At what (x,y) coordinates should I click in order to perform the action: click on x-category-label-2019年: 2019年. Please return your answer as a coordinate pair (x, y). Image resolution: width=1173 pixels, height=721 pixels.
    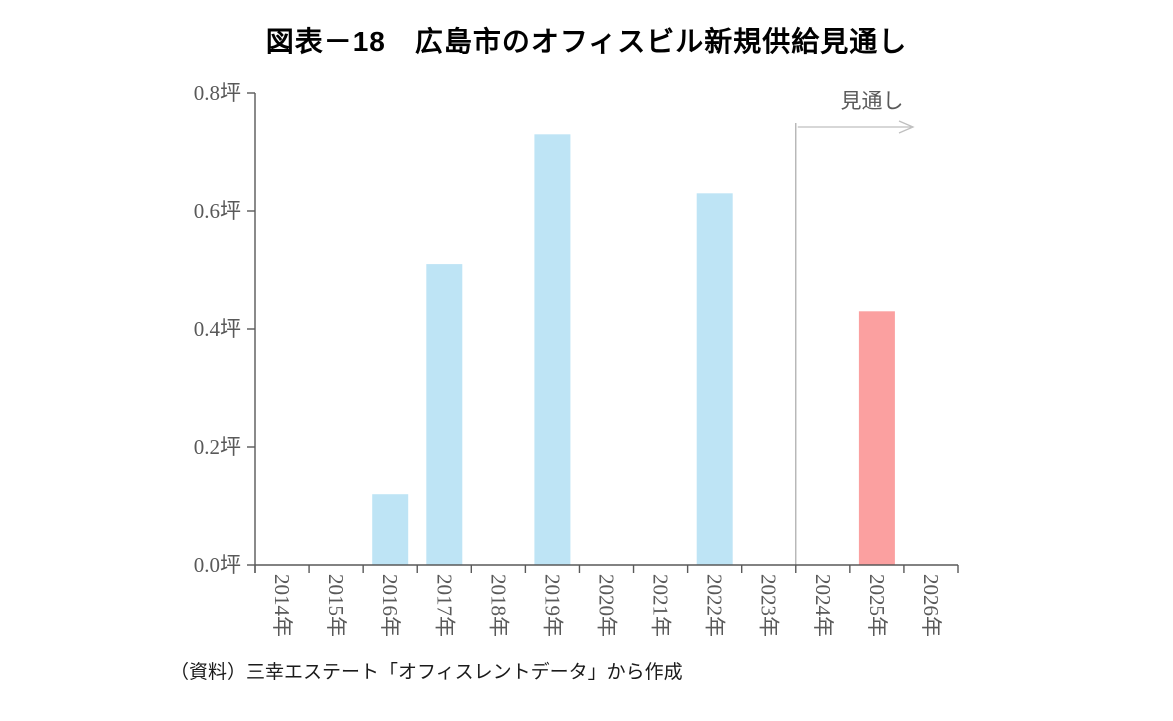
    Looking at the image, I should click on (552, 605).